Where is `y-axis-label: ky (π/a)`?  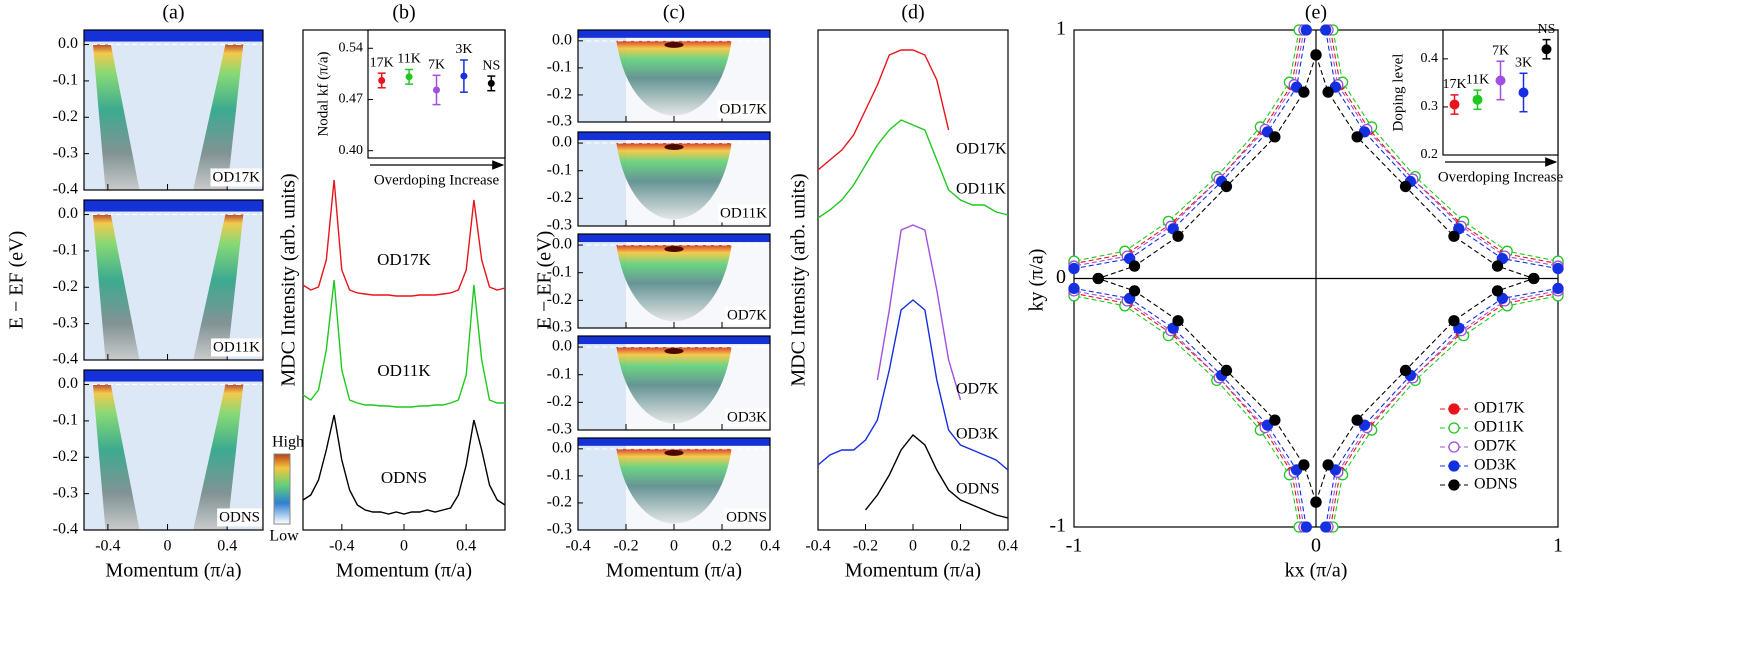
y-axis-label: ky (π/a) is located at coordinates (1037, 280).